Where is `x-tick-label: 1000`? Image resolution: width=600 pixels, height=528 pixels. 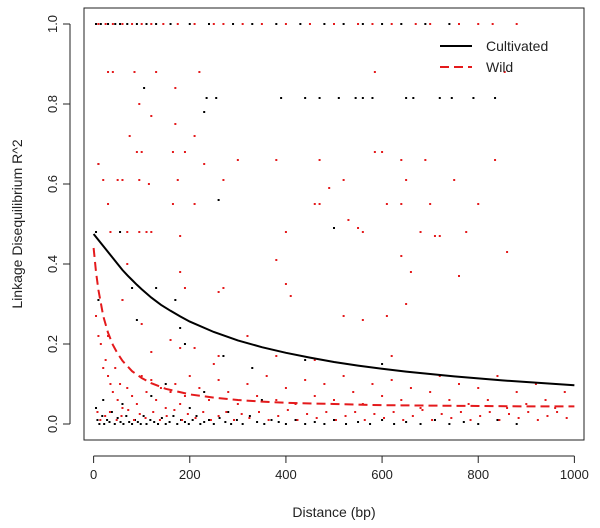 x-tick-label: 1000 is located at coordinates (574, 474).